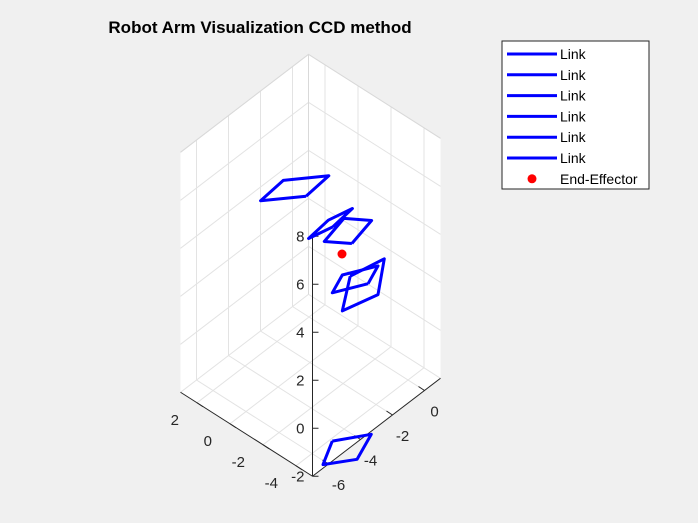  I want to click on chart-title: Robot Arm Visualization CCD method, so click(259, 27).